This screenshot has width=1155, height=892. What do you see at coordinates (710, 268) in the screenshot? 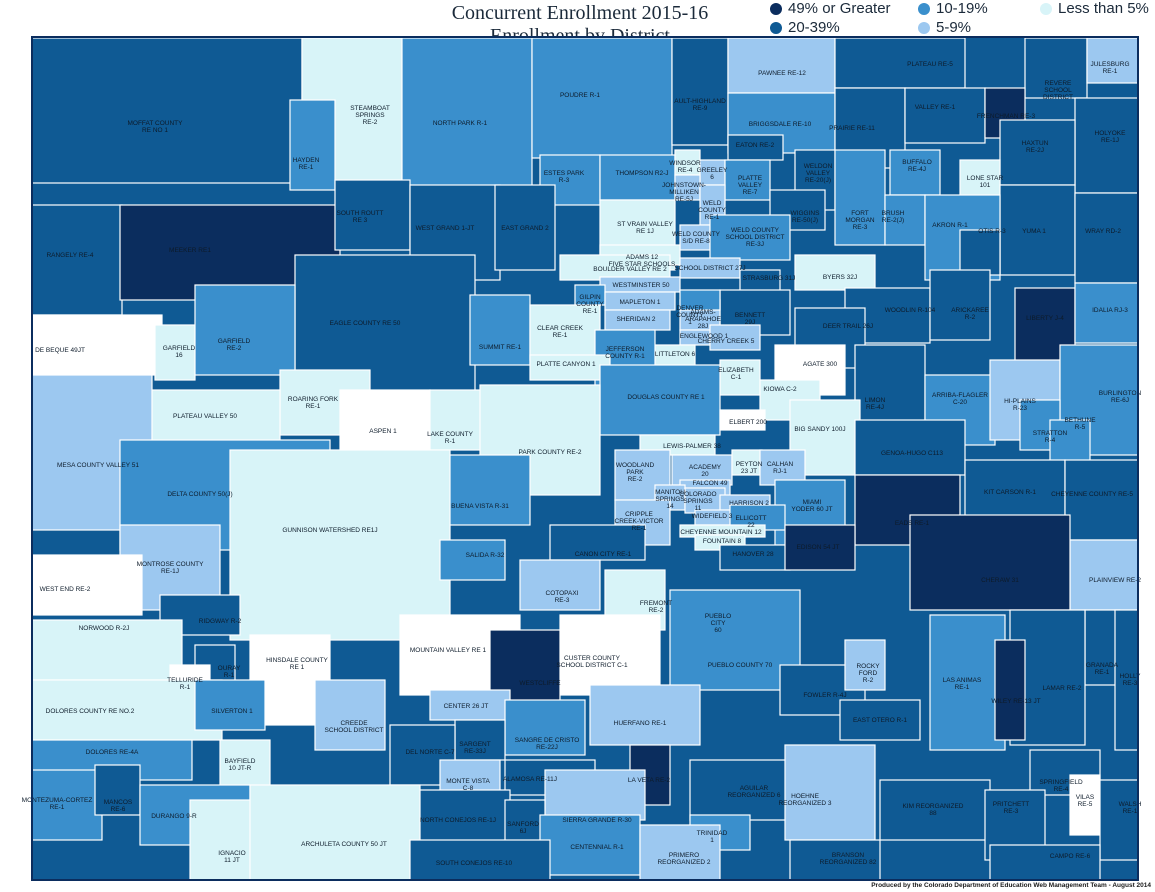
I see `district-school-district-27j` at bounding box center [710, 268].